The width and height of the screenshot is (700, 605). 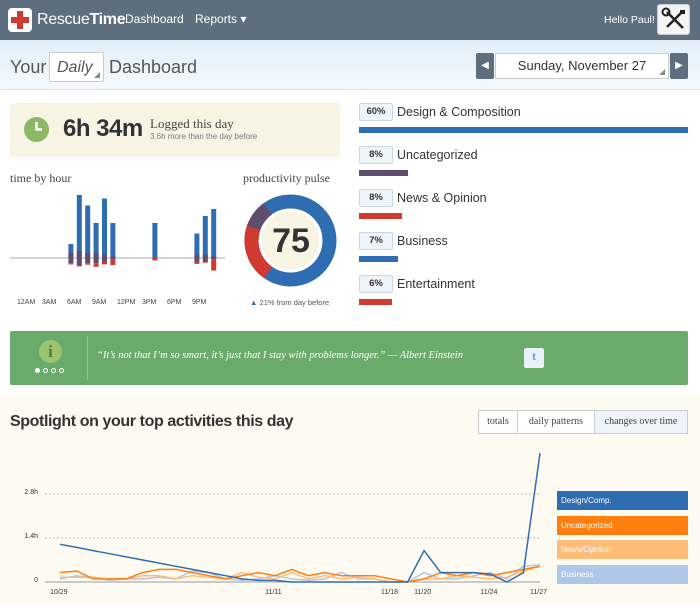 I want to click on legend-item: Uncategorized, so click(x=622, y=525).